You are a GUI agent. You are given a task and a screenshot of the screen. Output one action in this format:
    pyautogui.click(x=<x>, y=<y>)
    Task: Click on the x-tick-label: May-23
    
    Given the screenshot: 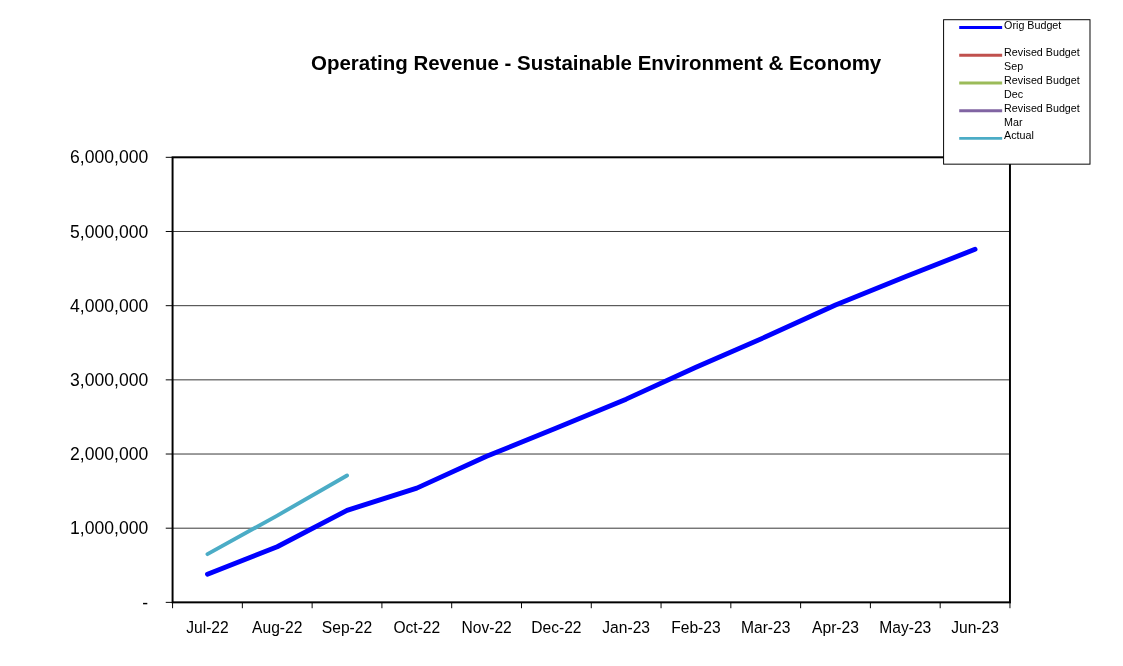 What is the action you would take?
    pyautogui.click(x=905, y=627)
    